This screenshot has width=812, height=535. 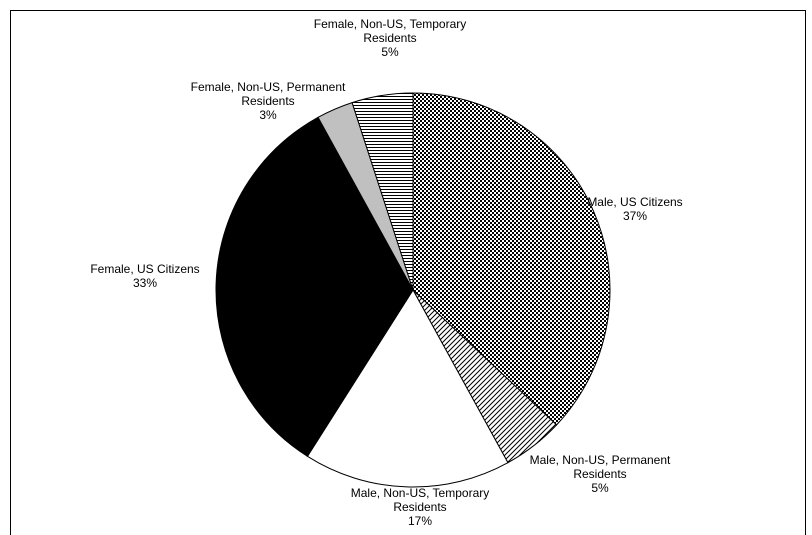 I want to click on slice-value: 3%, so click(x=268, y=115).